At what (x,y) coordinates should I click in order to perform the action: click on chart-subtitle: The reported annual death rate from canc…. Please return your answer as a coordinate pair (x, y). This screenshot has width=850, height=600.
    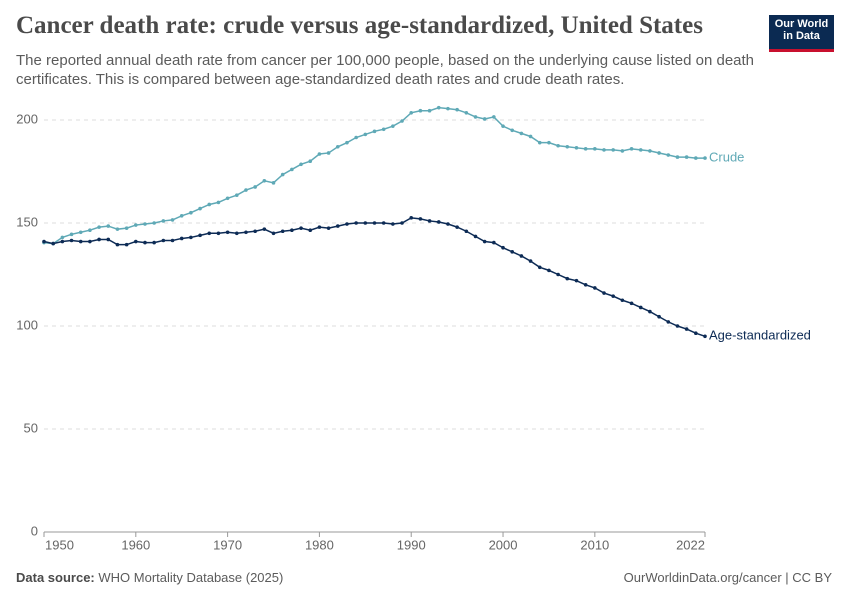
    Looking at the image, I should click on (385, 70).